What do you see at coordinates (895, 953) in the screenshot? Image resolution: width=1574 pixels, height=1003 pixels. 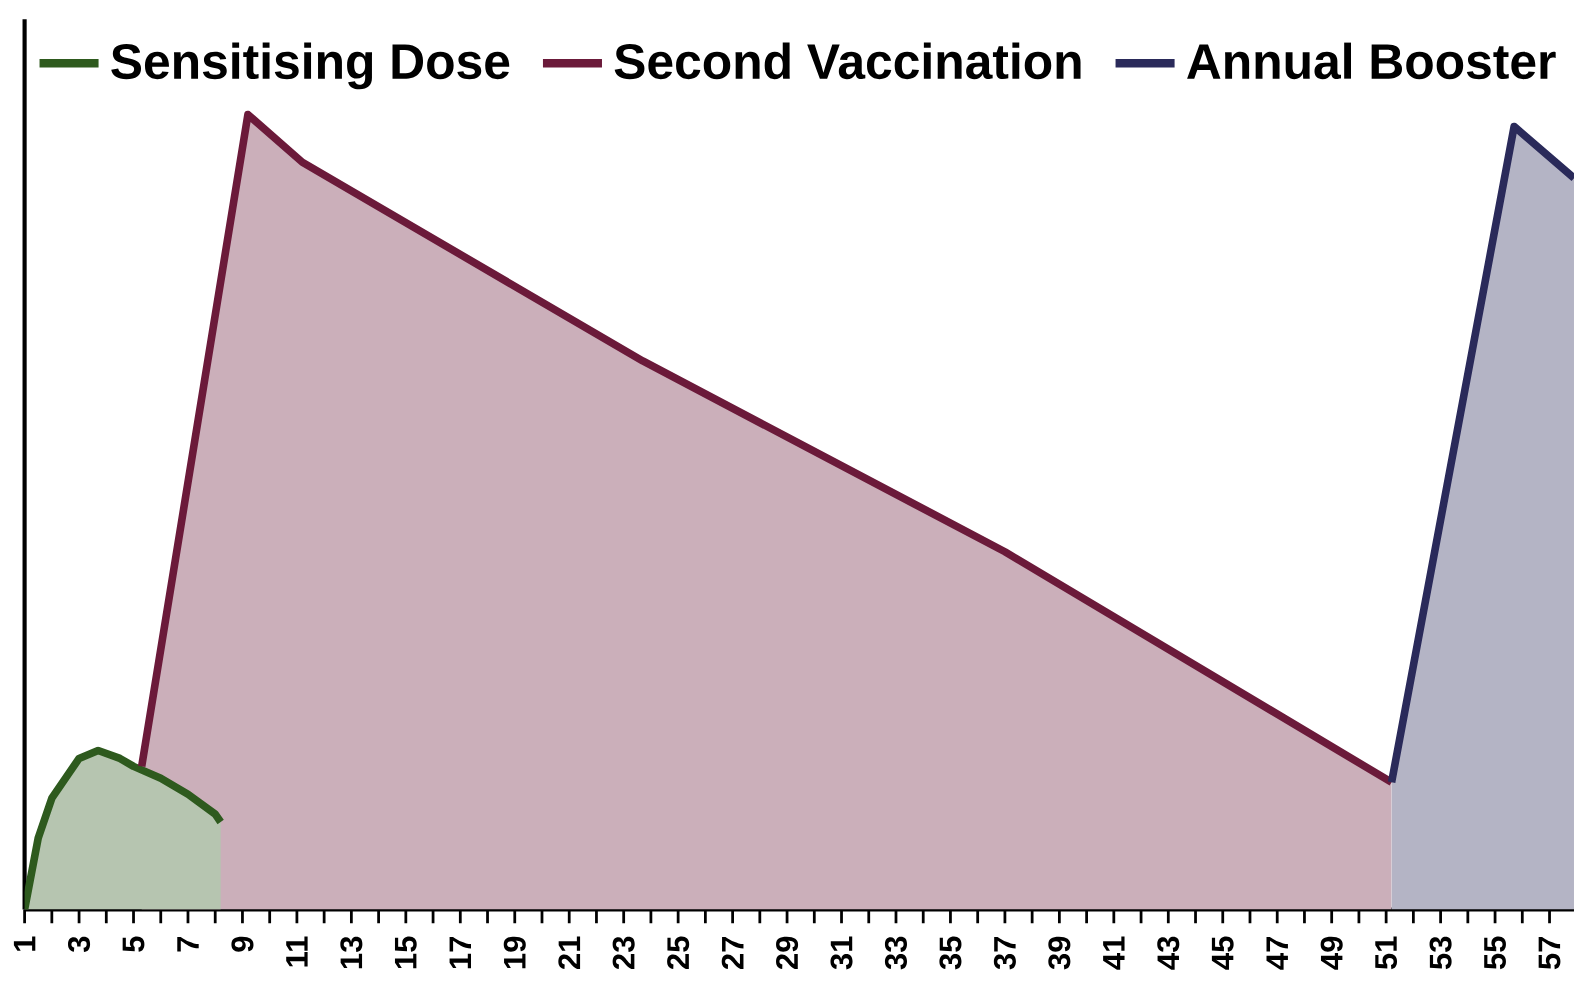 I see `x-tick-label: 33` at bounding box center [895, 953].